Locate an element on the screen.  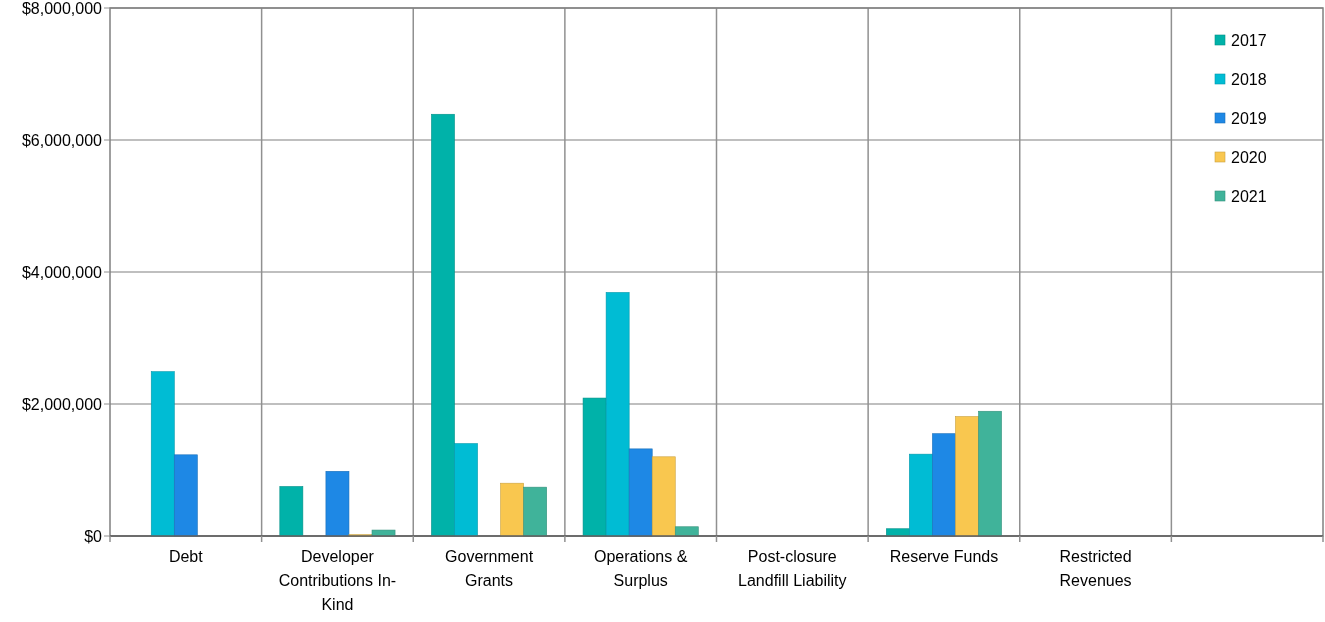
x-tick-label: Government Grants is located at coordinates (489, 568).